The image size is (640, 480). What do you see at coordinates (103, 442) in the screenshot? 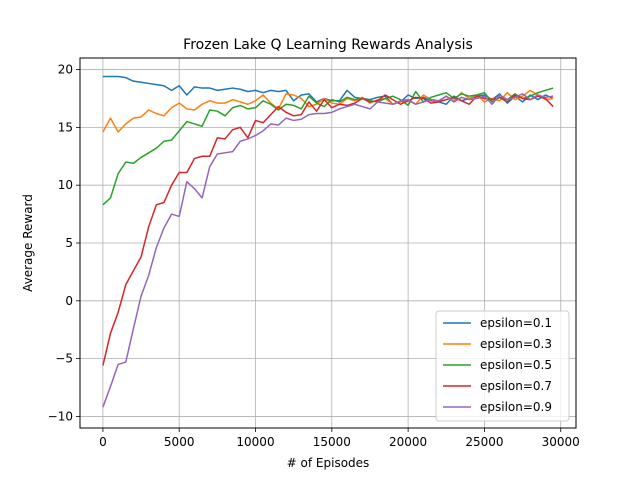
I see `x-tick-label: 0` at bounding box center [103, 442].